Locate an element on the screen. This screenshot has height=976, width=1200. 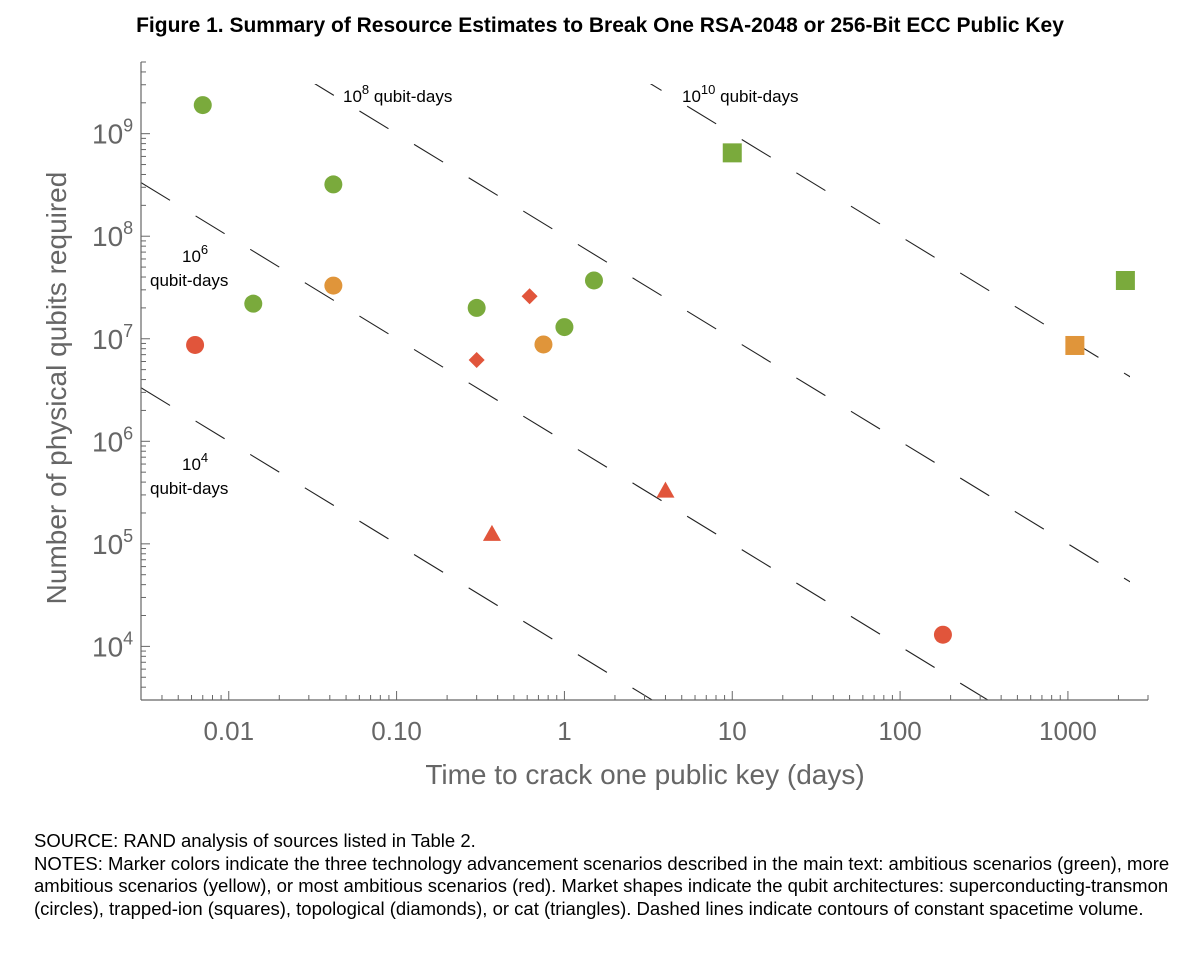
x-tick-label-2: 1 is located at coordinates (564, 731).